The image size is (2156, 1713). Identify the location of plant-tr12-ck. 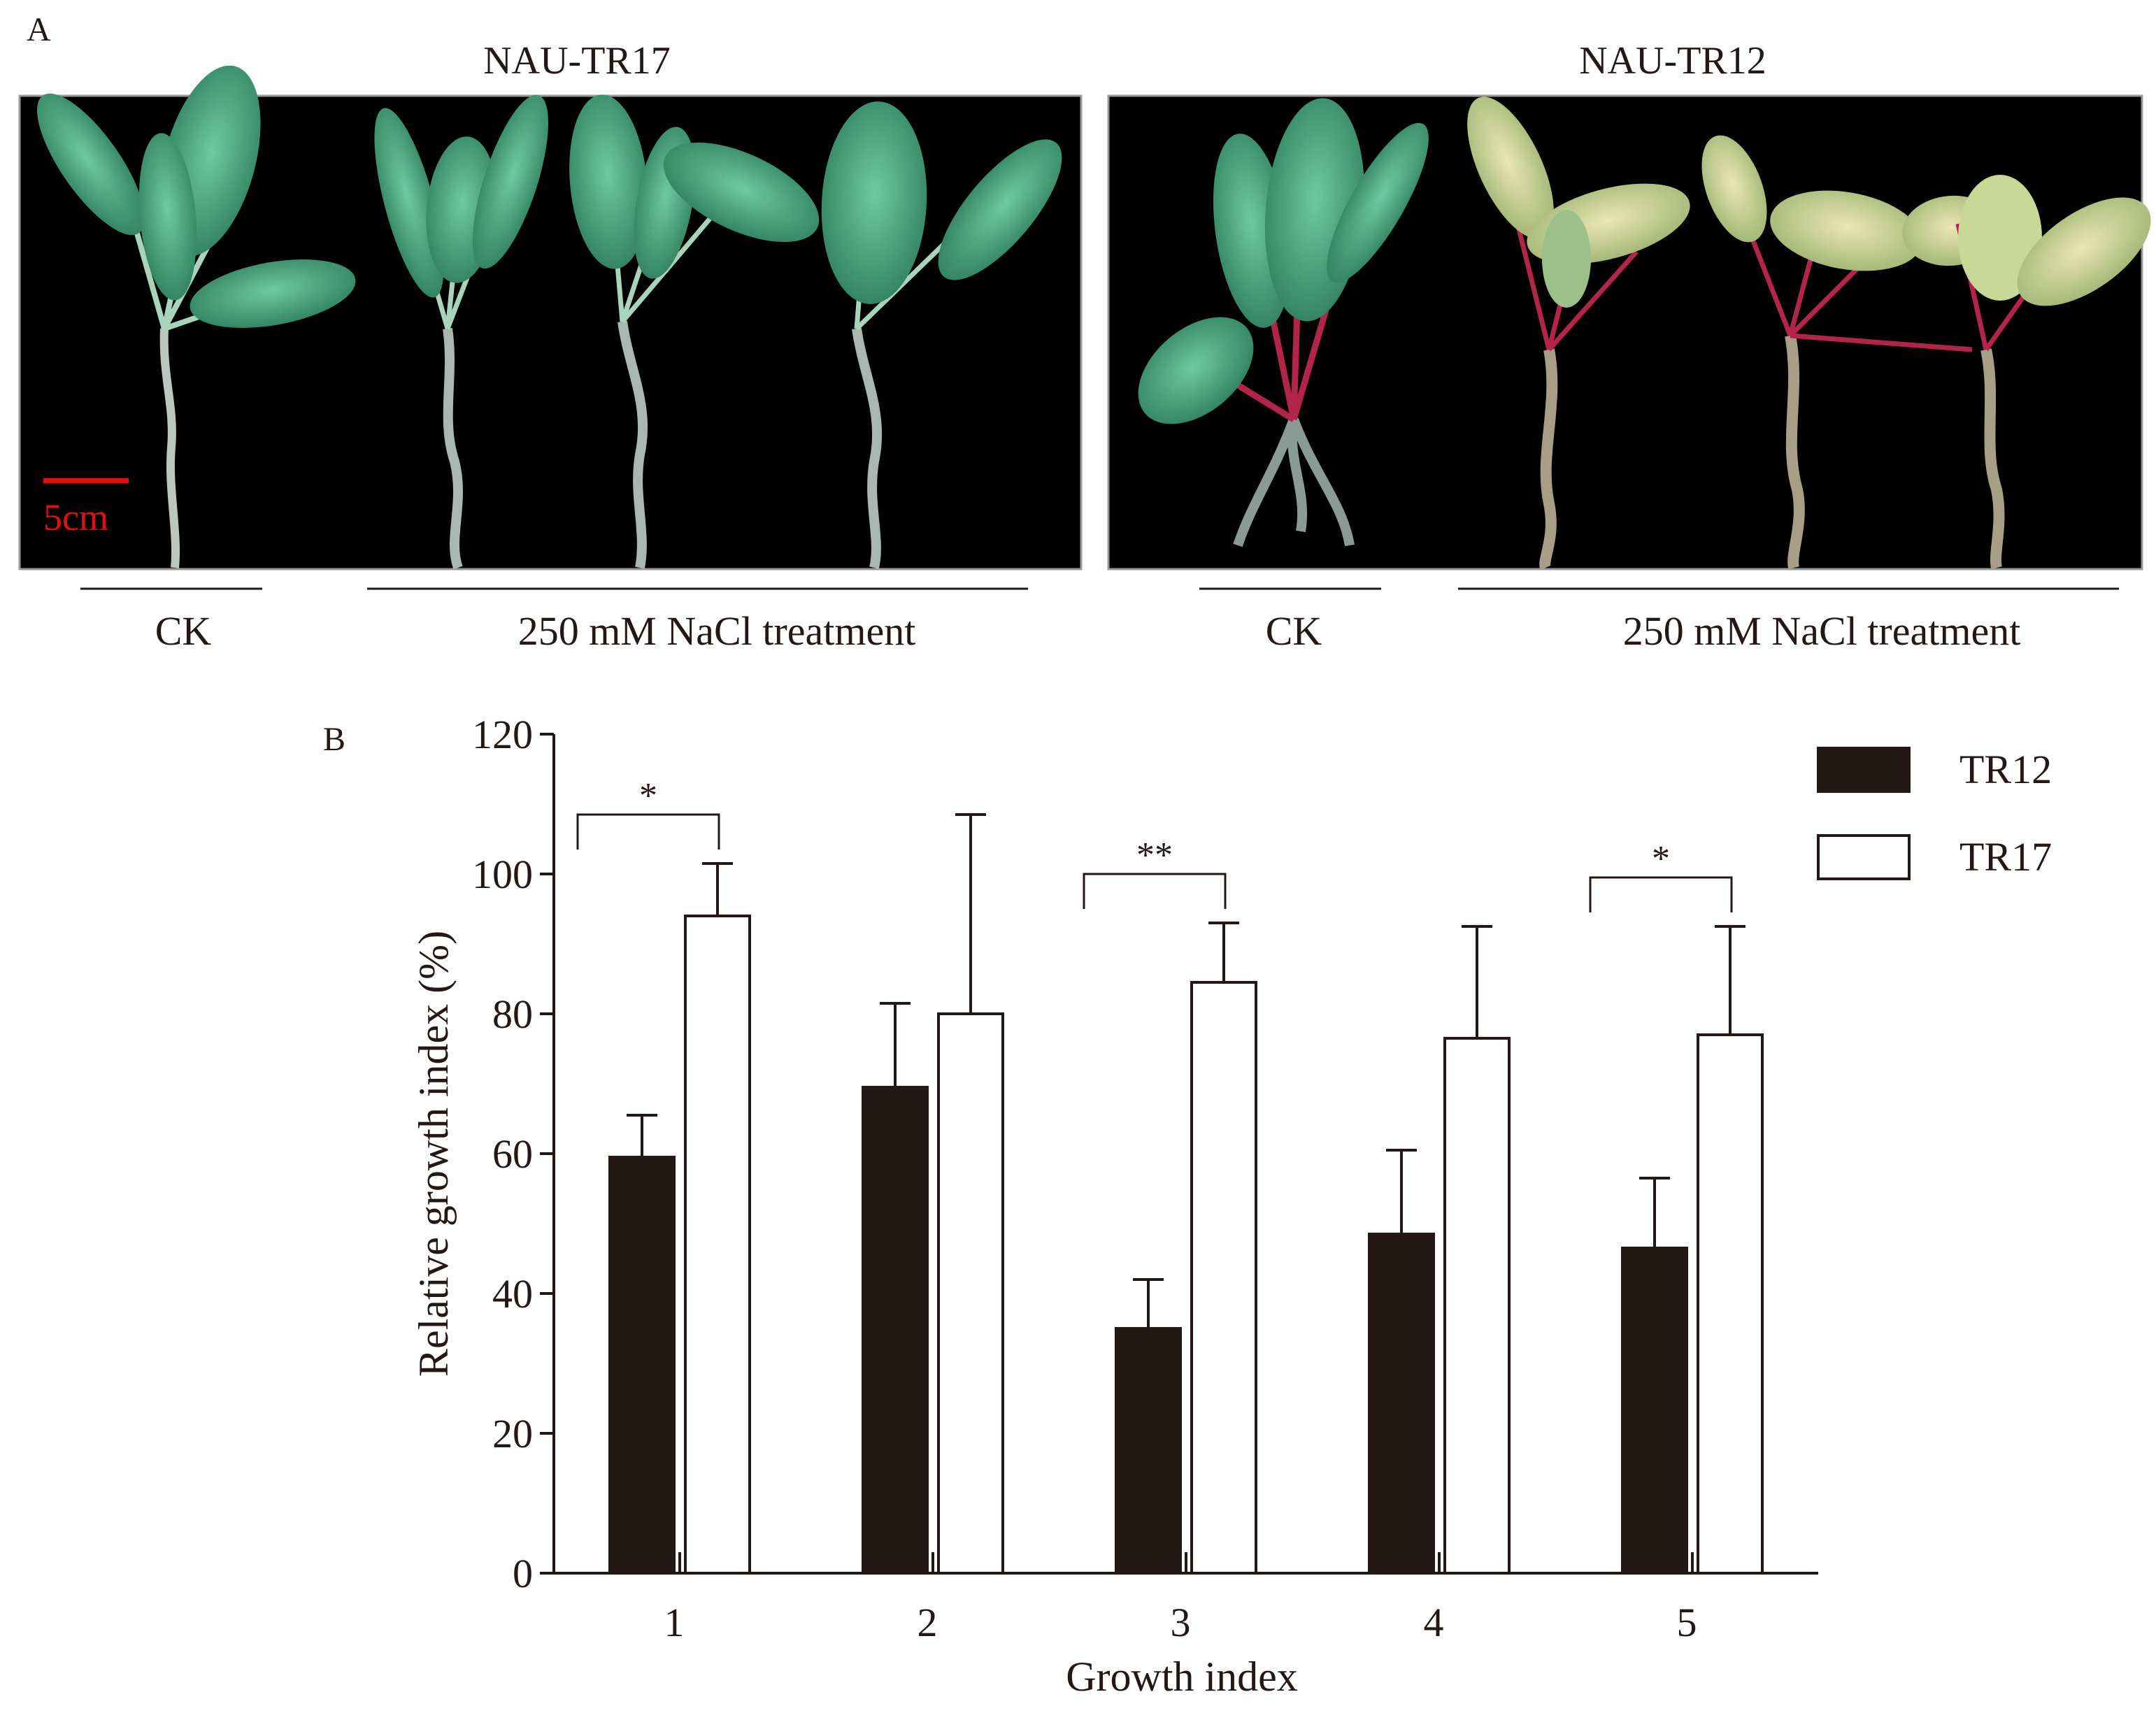
(1283, 322).